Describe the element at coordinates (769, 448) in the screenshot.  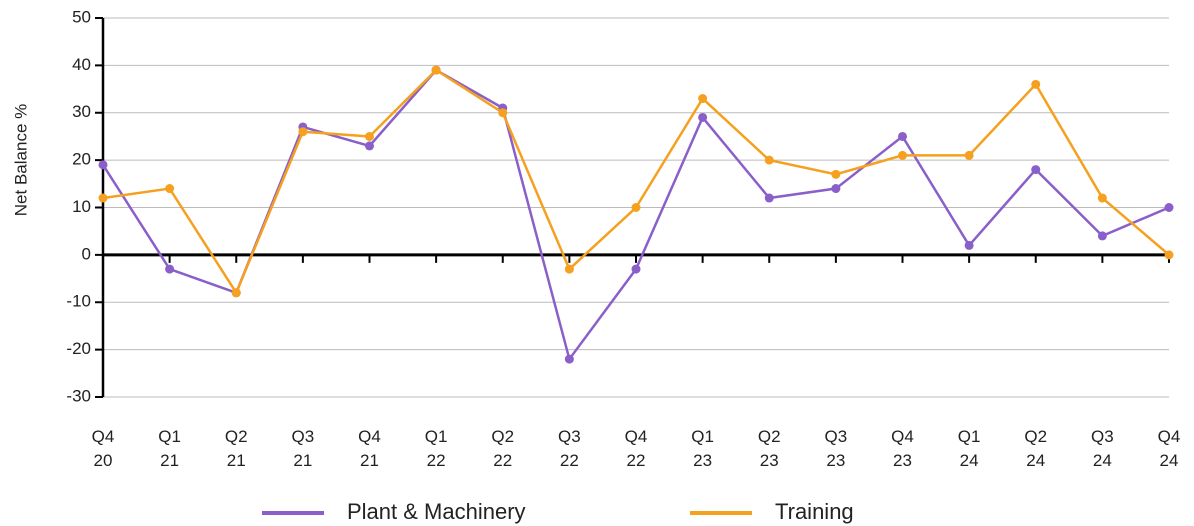
I see `x-tick-label: Q2 23` at that location.